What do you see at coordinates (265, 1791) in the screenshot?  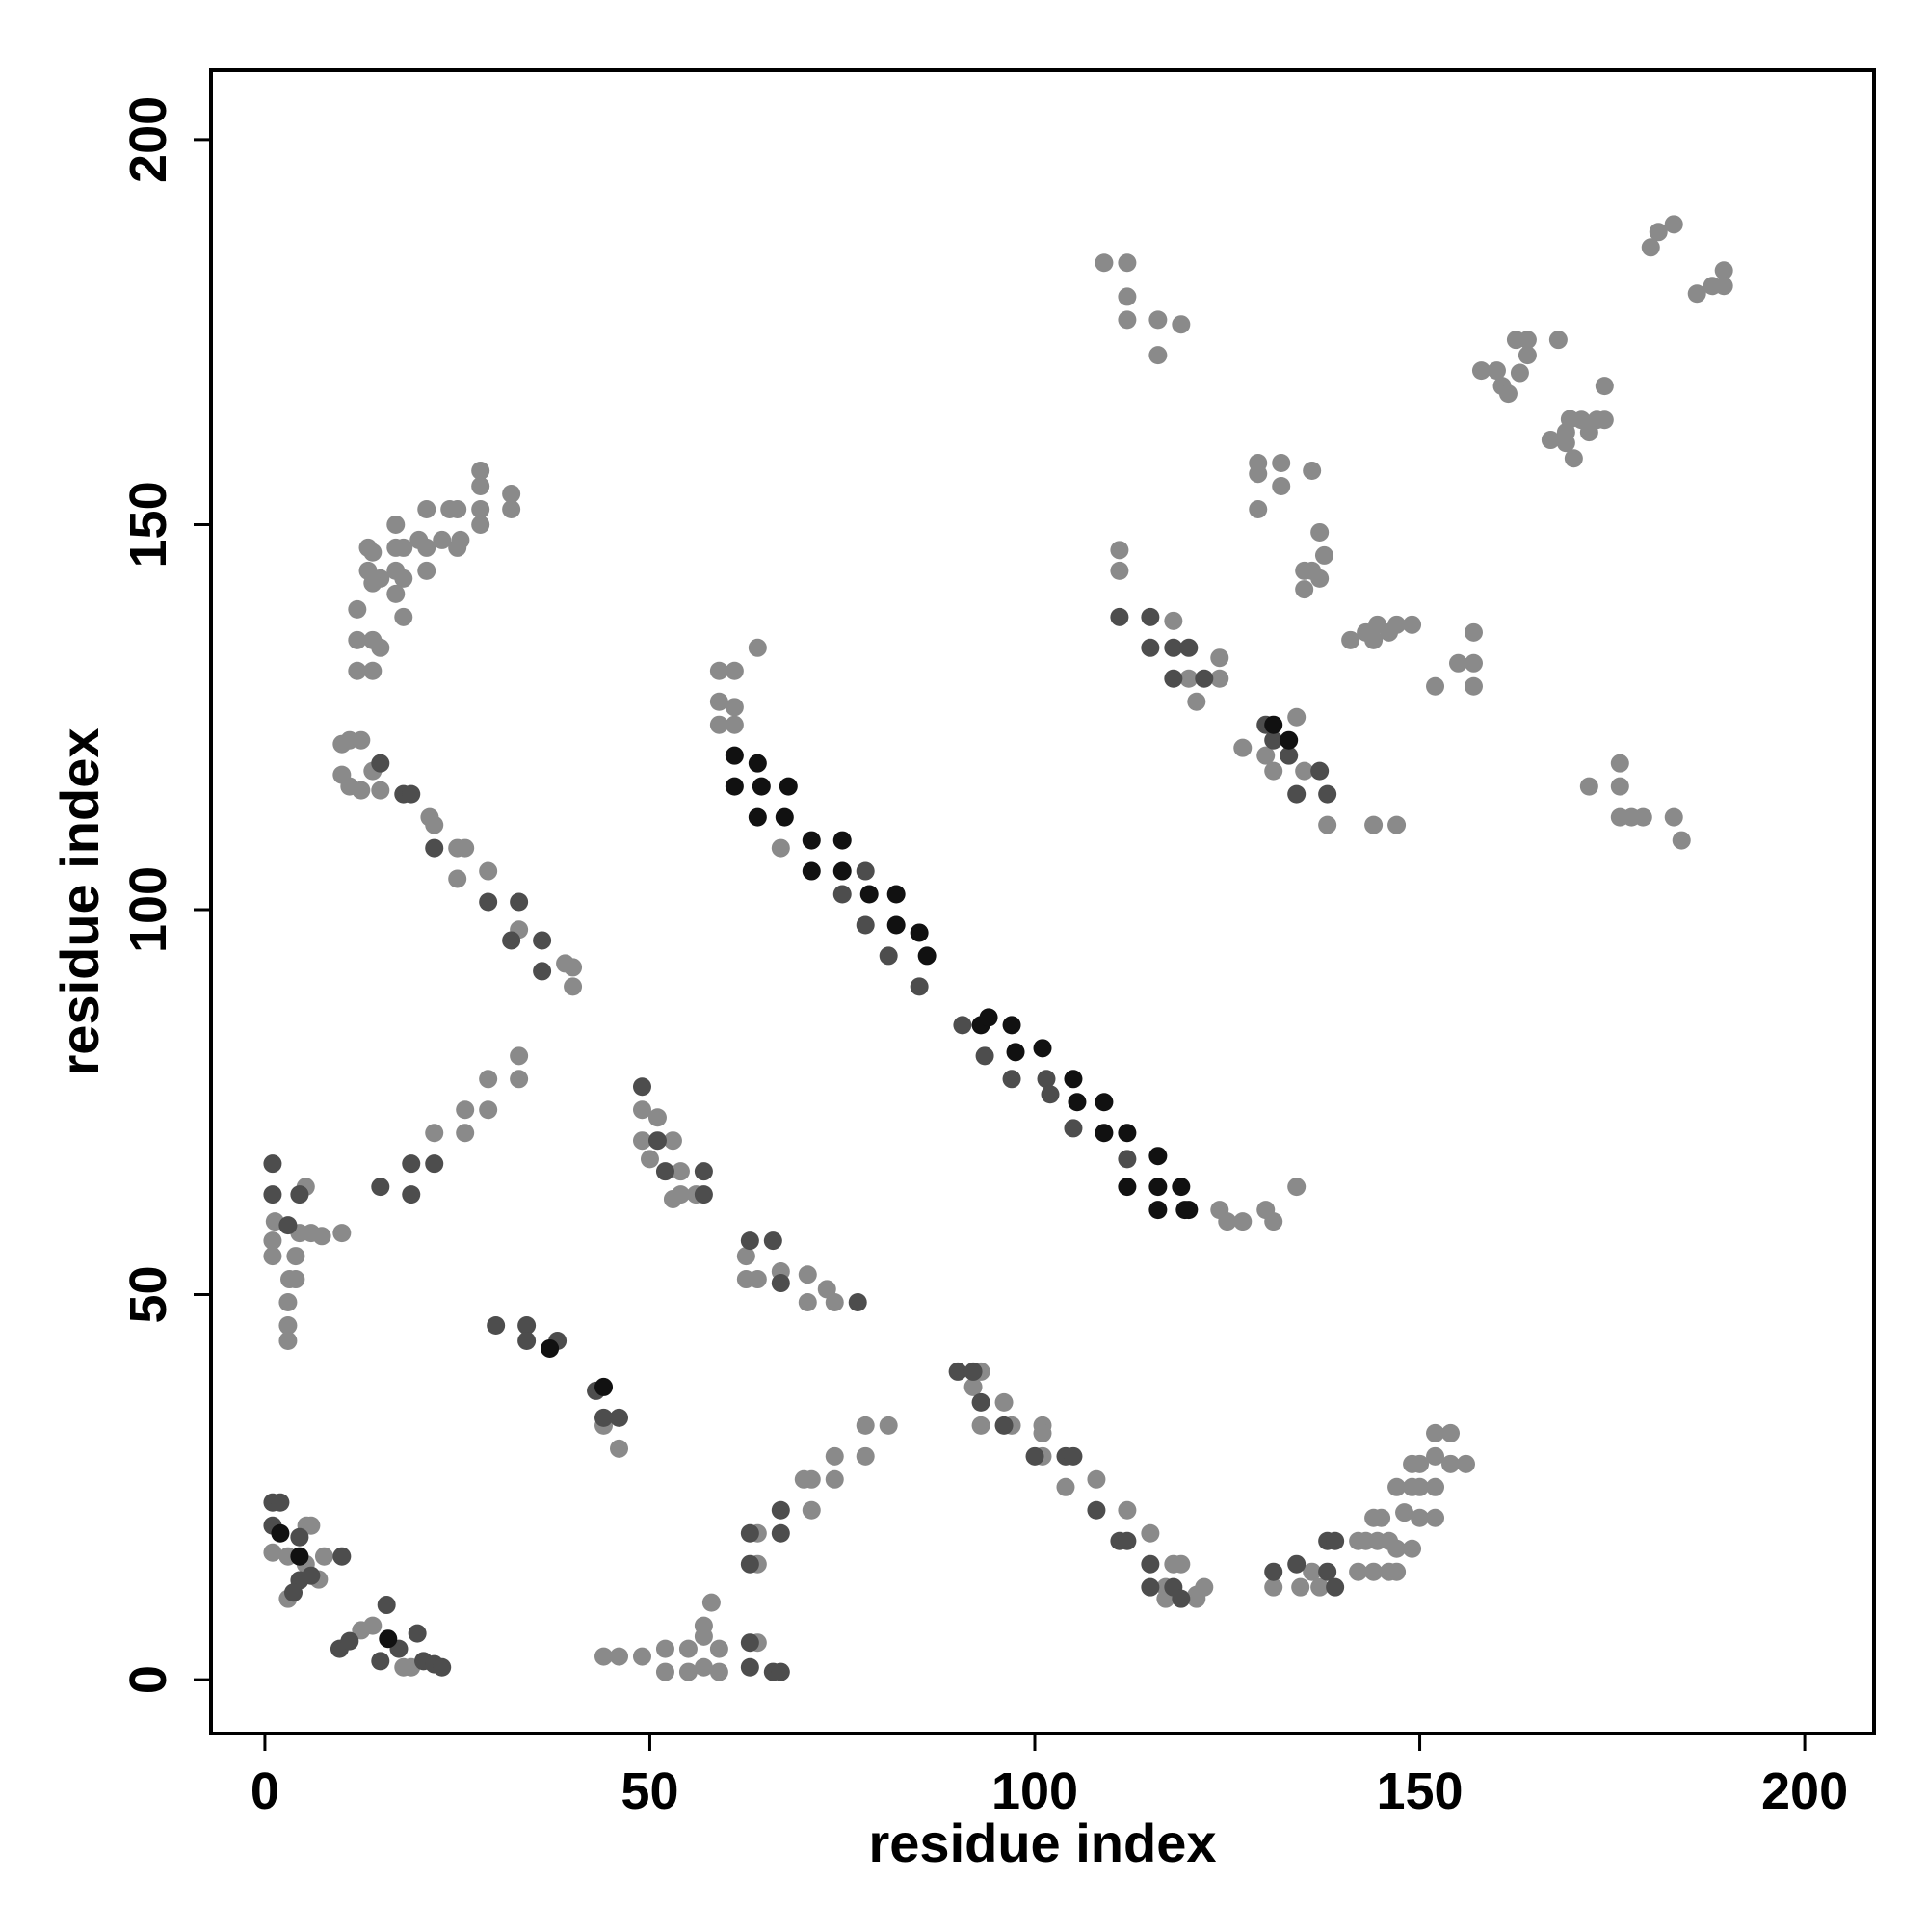 I see `x-tick-label: 0` at bounding box center [265, 1791].